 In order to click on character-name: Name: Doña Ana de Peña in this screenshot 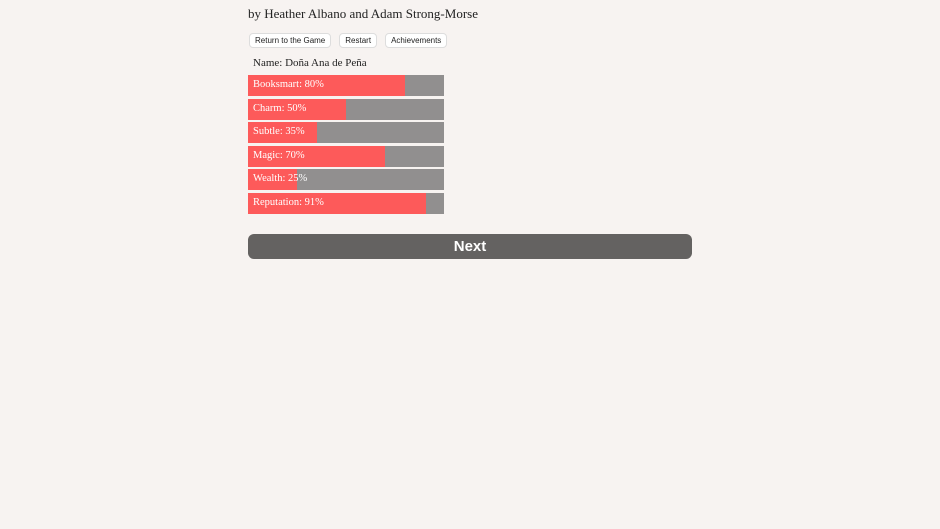, I will do `click(310, 63)`.